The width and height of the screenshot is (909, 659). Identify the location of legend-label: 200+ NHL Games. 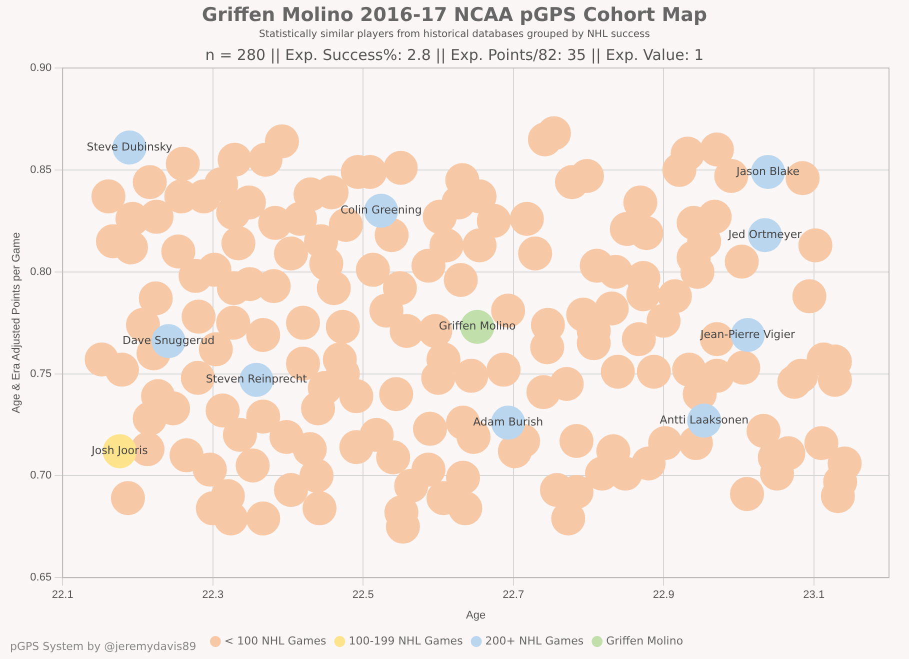
(534, 641).